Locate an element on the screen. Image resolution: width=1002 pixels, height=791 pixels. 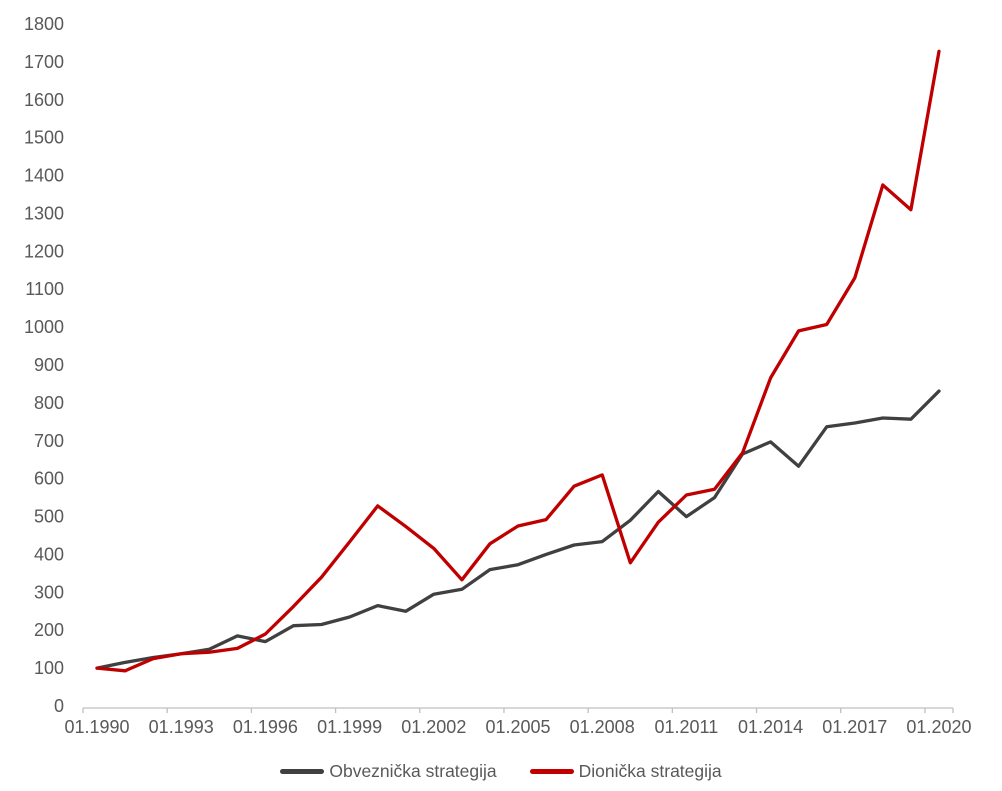
legend-item-obveznicka-strategija: Obveznička strategija is located at coordinates (388, 771).